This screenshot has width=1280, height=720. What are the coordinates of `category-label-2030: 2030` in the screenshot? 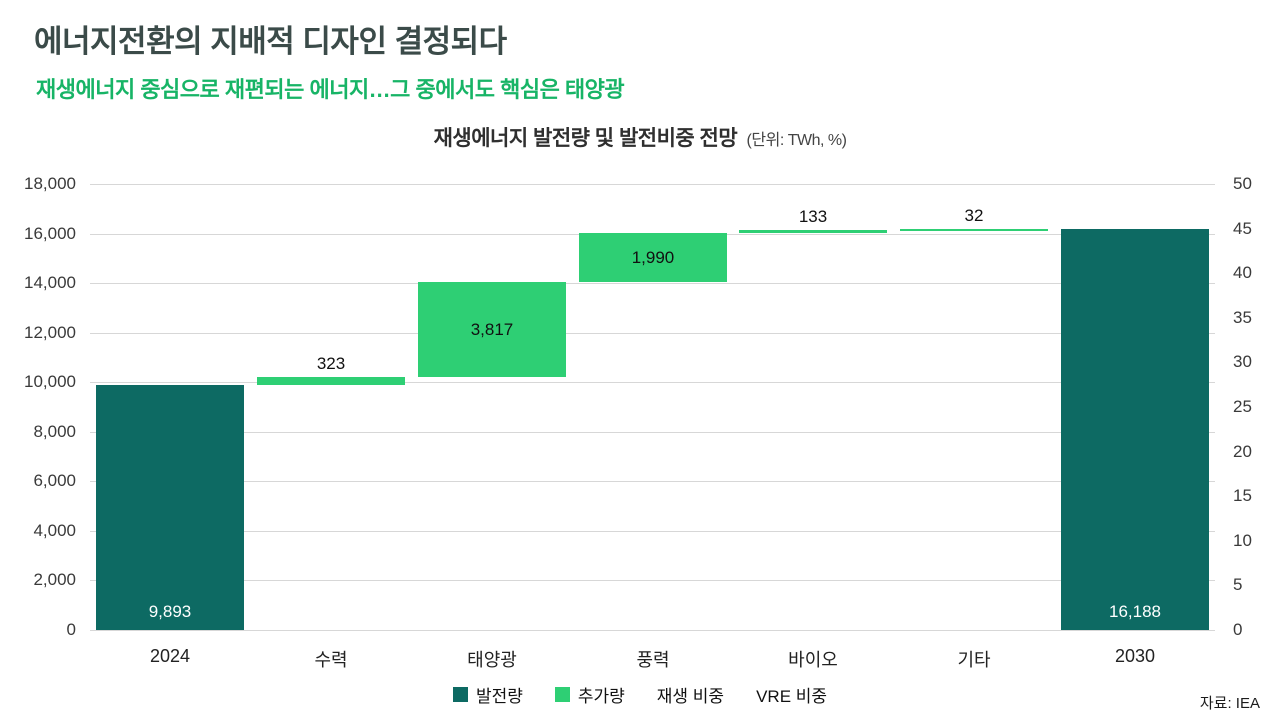 It's located at (1135, 656).